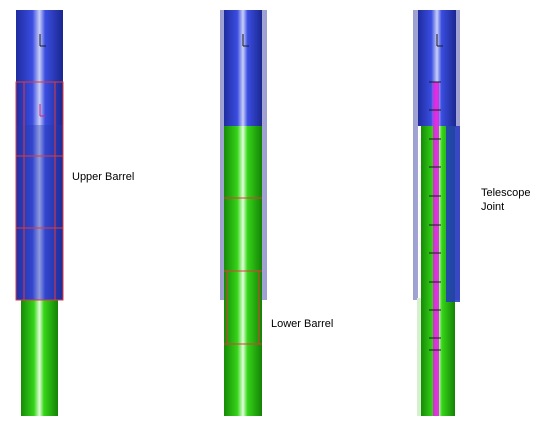  Describe the element at coordinates (302, 324) in the screenshot. I see `lower-barrel-label: Lower Barrel` at that location.